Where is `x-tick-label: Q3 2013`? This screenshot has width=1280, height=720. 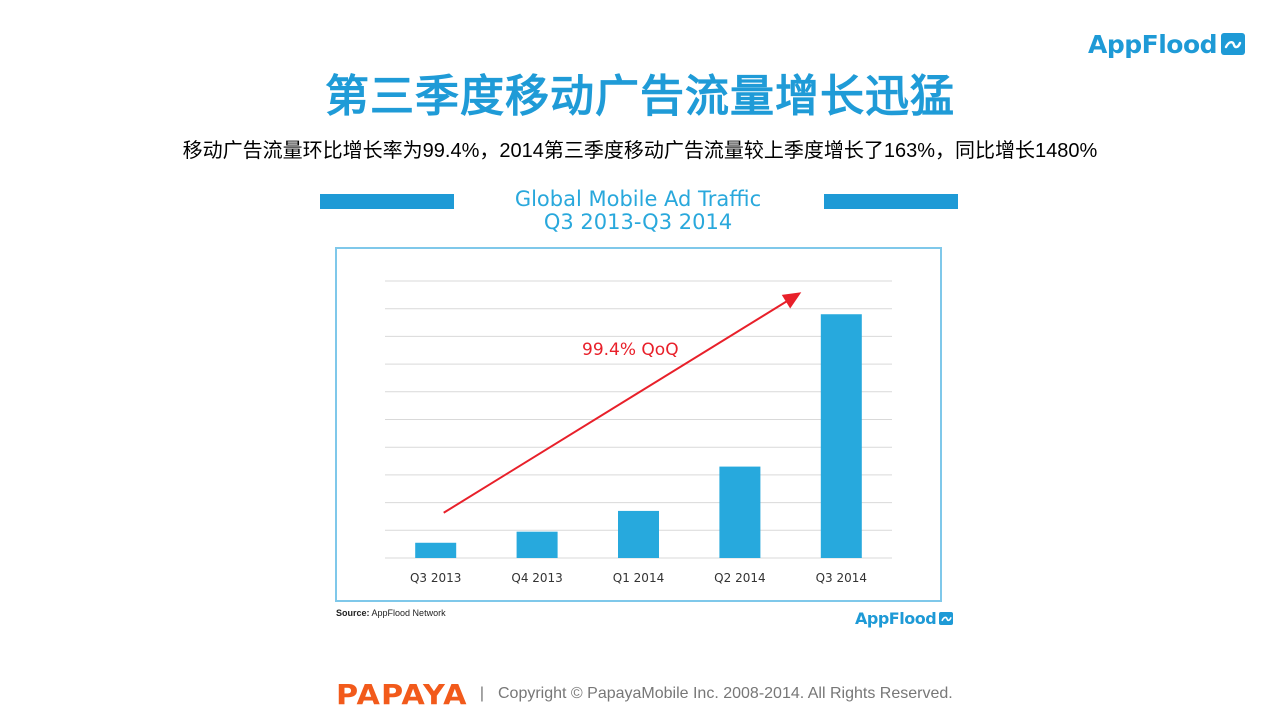 x-tick-label: Q3 2013 is located at coordinates (435, 578).